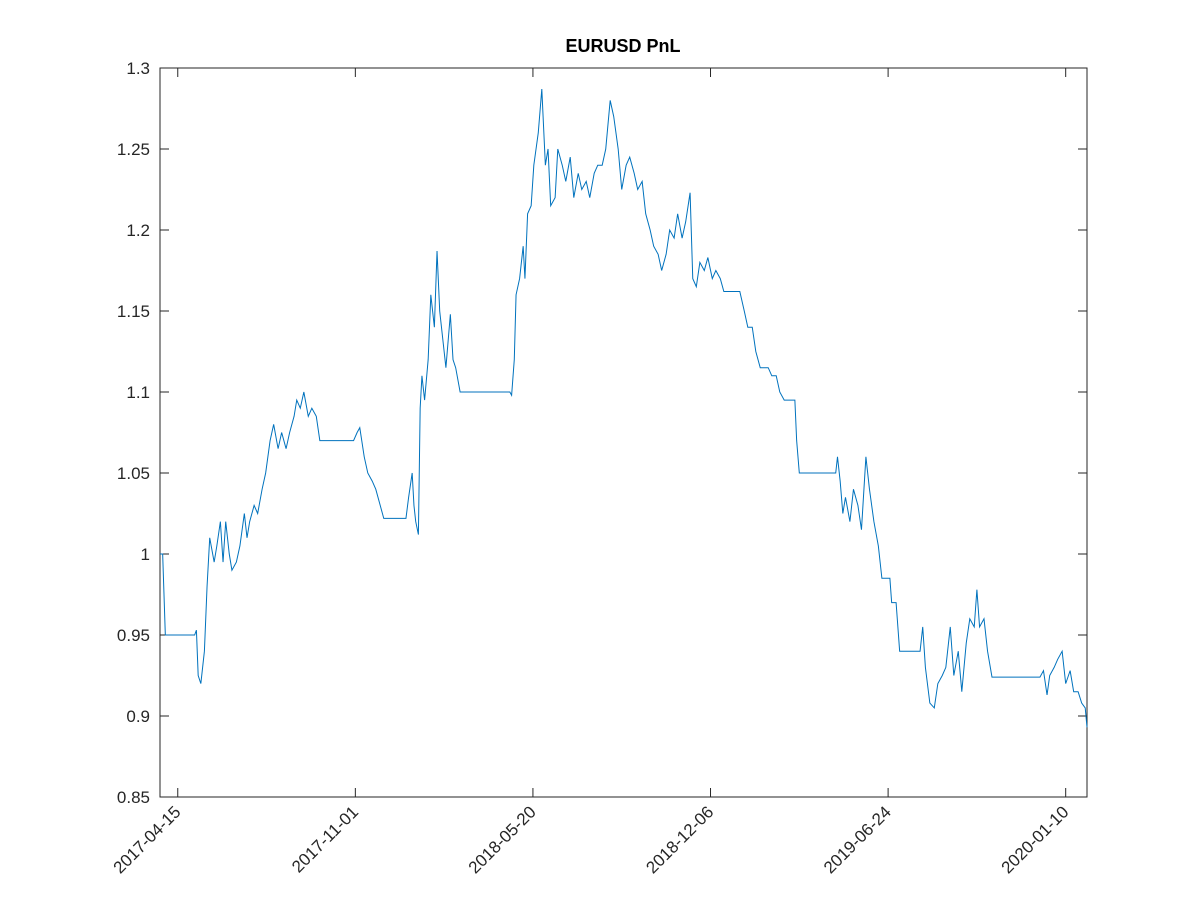 The height and width of the screenshot is (900, 1200). Describe the element at coordinates (138, 68) in the screenshot. I see `y-tick-label: 1.3` at that location.